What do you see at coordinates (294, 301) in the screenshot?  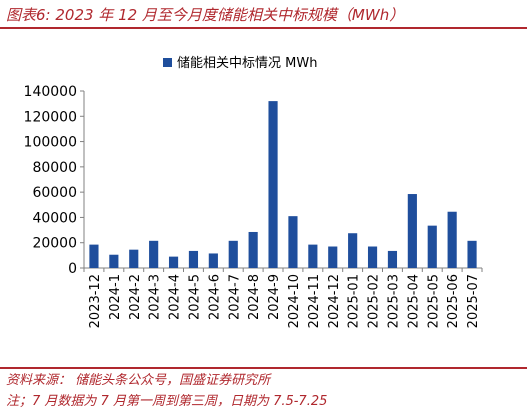 I see `x-tick-label: 2024-10` at bounding box center [294, 301].